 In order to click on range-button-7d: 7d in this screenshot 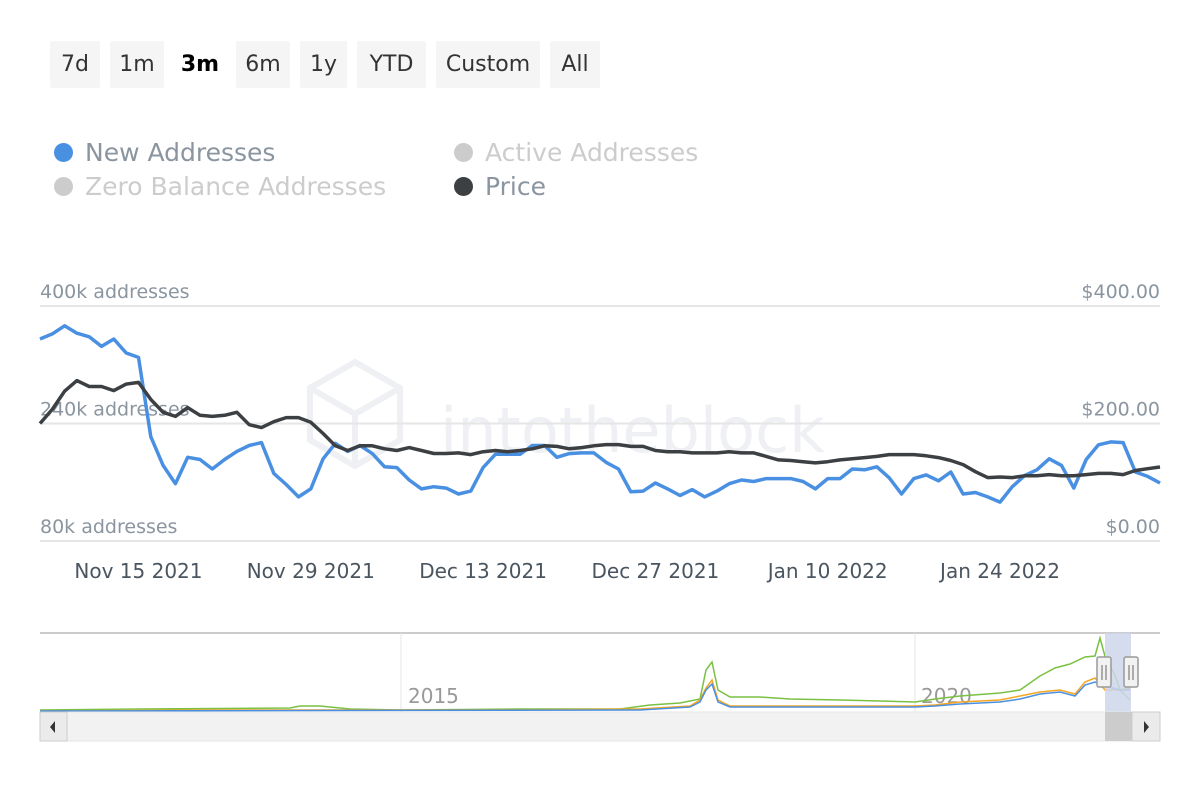, I will do `click(75, 64)`.